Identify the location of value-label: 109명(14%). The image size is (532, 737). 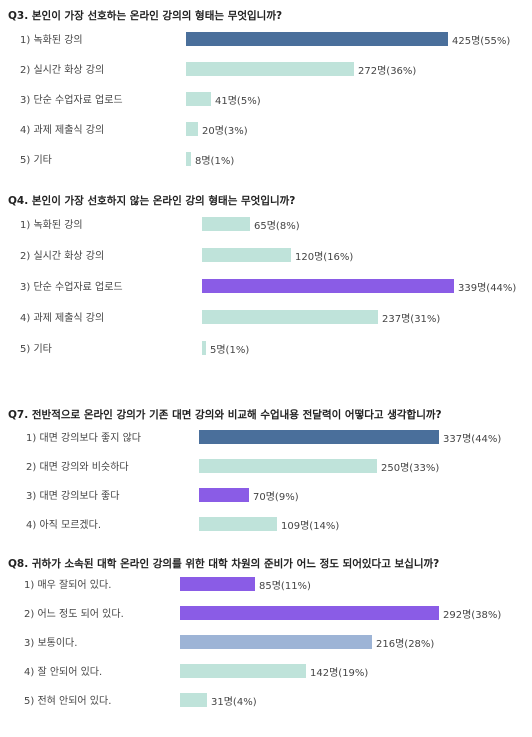
(310, 526).